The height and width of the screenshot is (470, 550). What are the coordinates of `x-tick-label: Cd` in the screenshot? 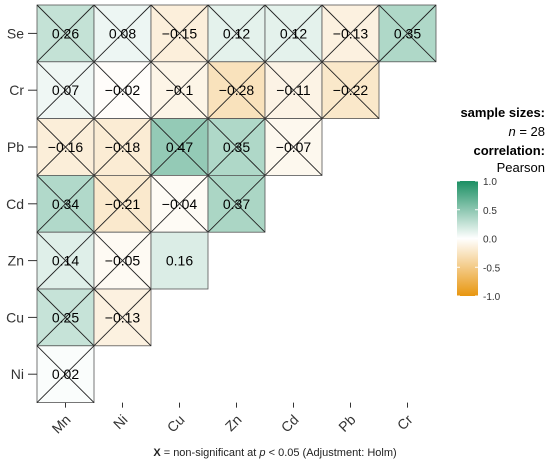 It's located at (290, 423).